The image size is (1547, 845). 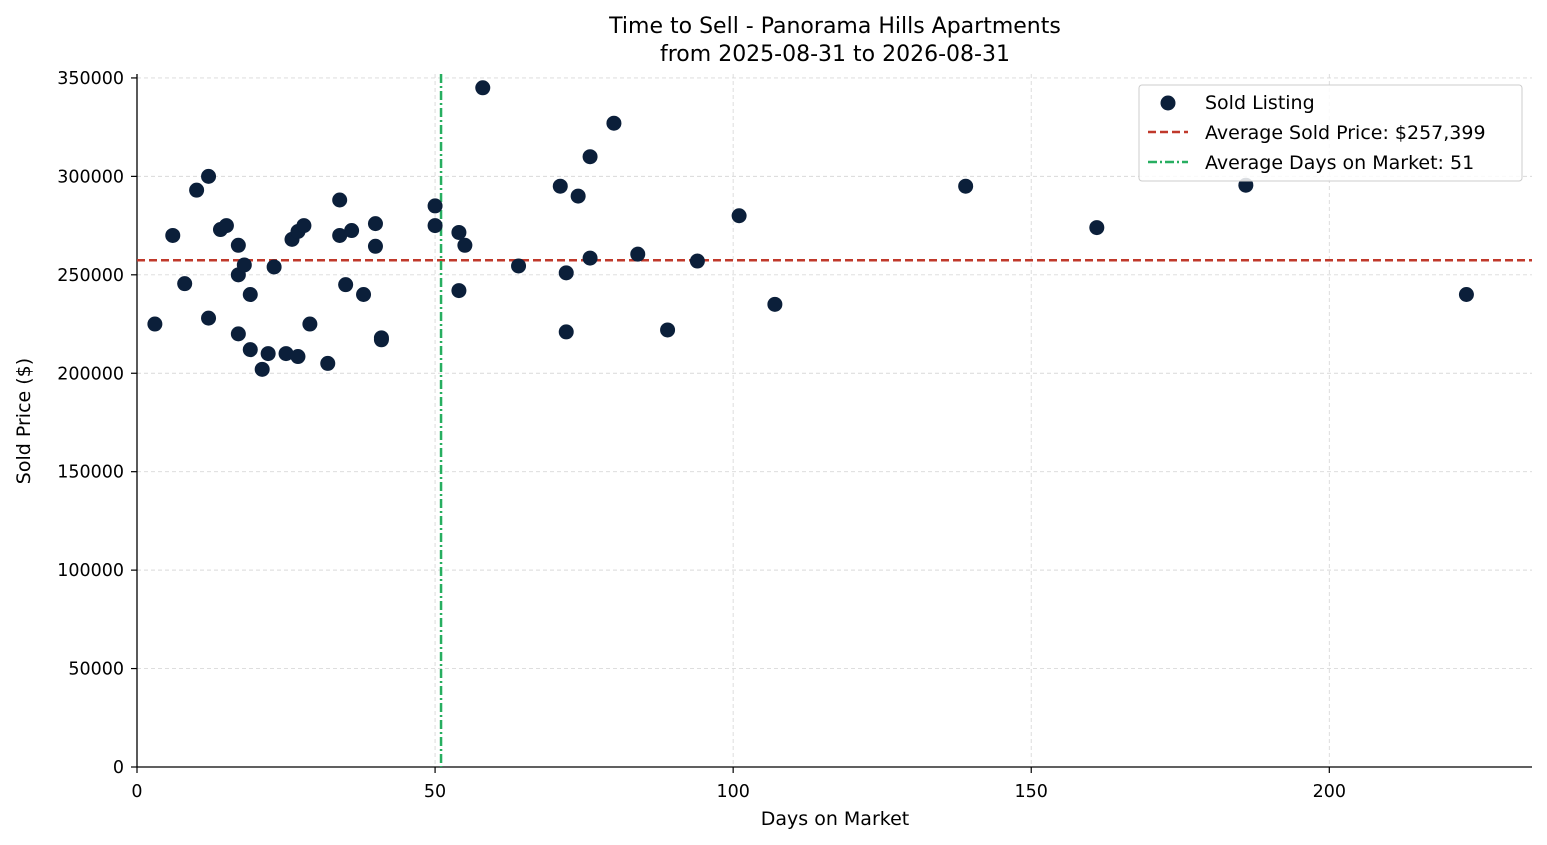 I want to click on legend-box, so click(x=1330, y=133).